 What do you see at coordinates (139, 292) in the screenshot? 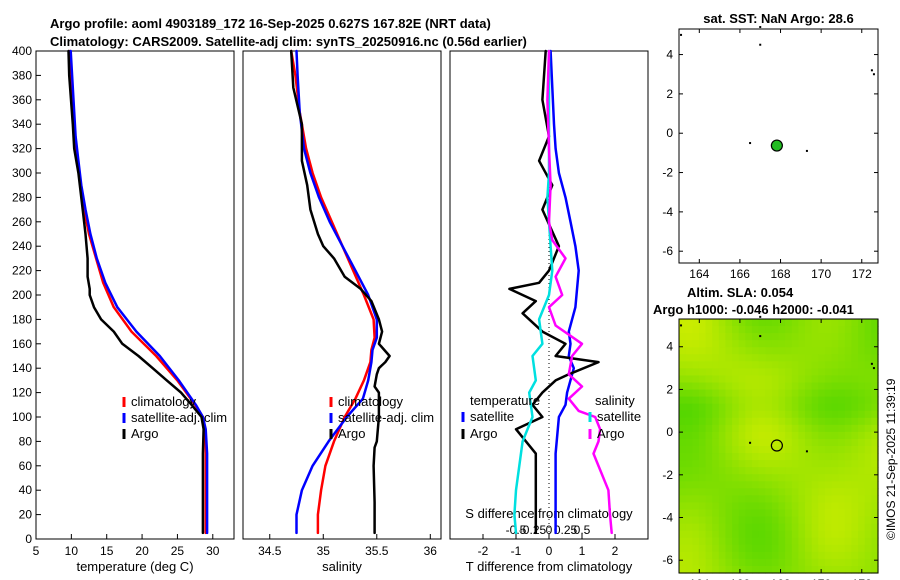
I see `temperature-series-satellite-adj-clim` at bounding box center [139, 292].